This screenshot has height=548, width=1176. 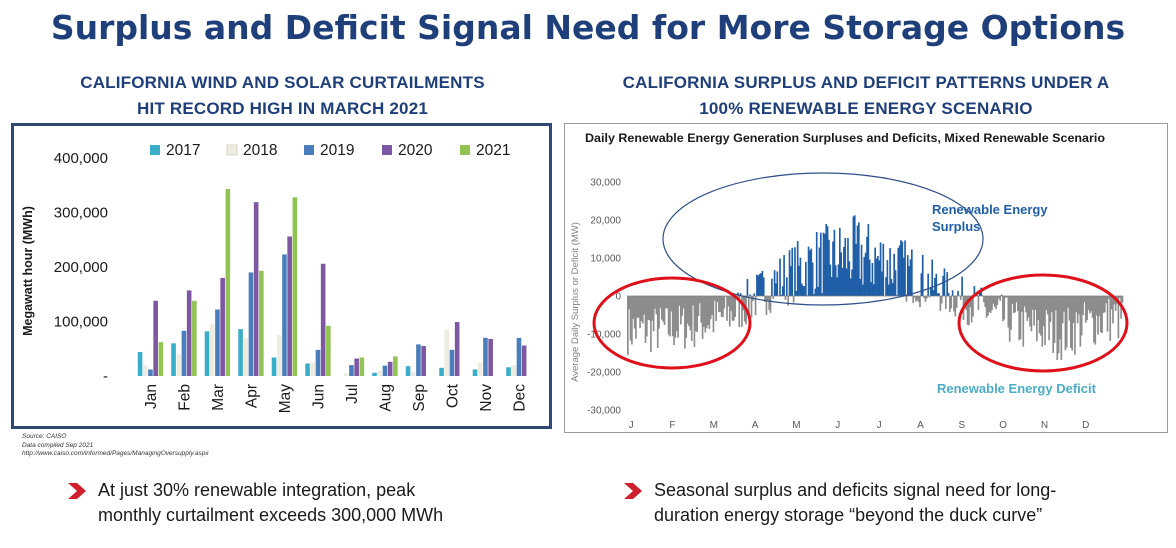 What do you see at coordinates (362, 366) in the screenshot?
I see `bar-jul-2021` at bounding box center [362, 366].